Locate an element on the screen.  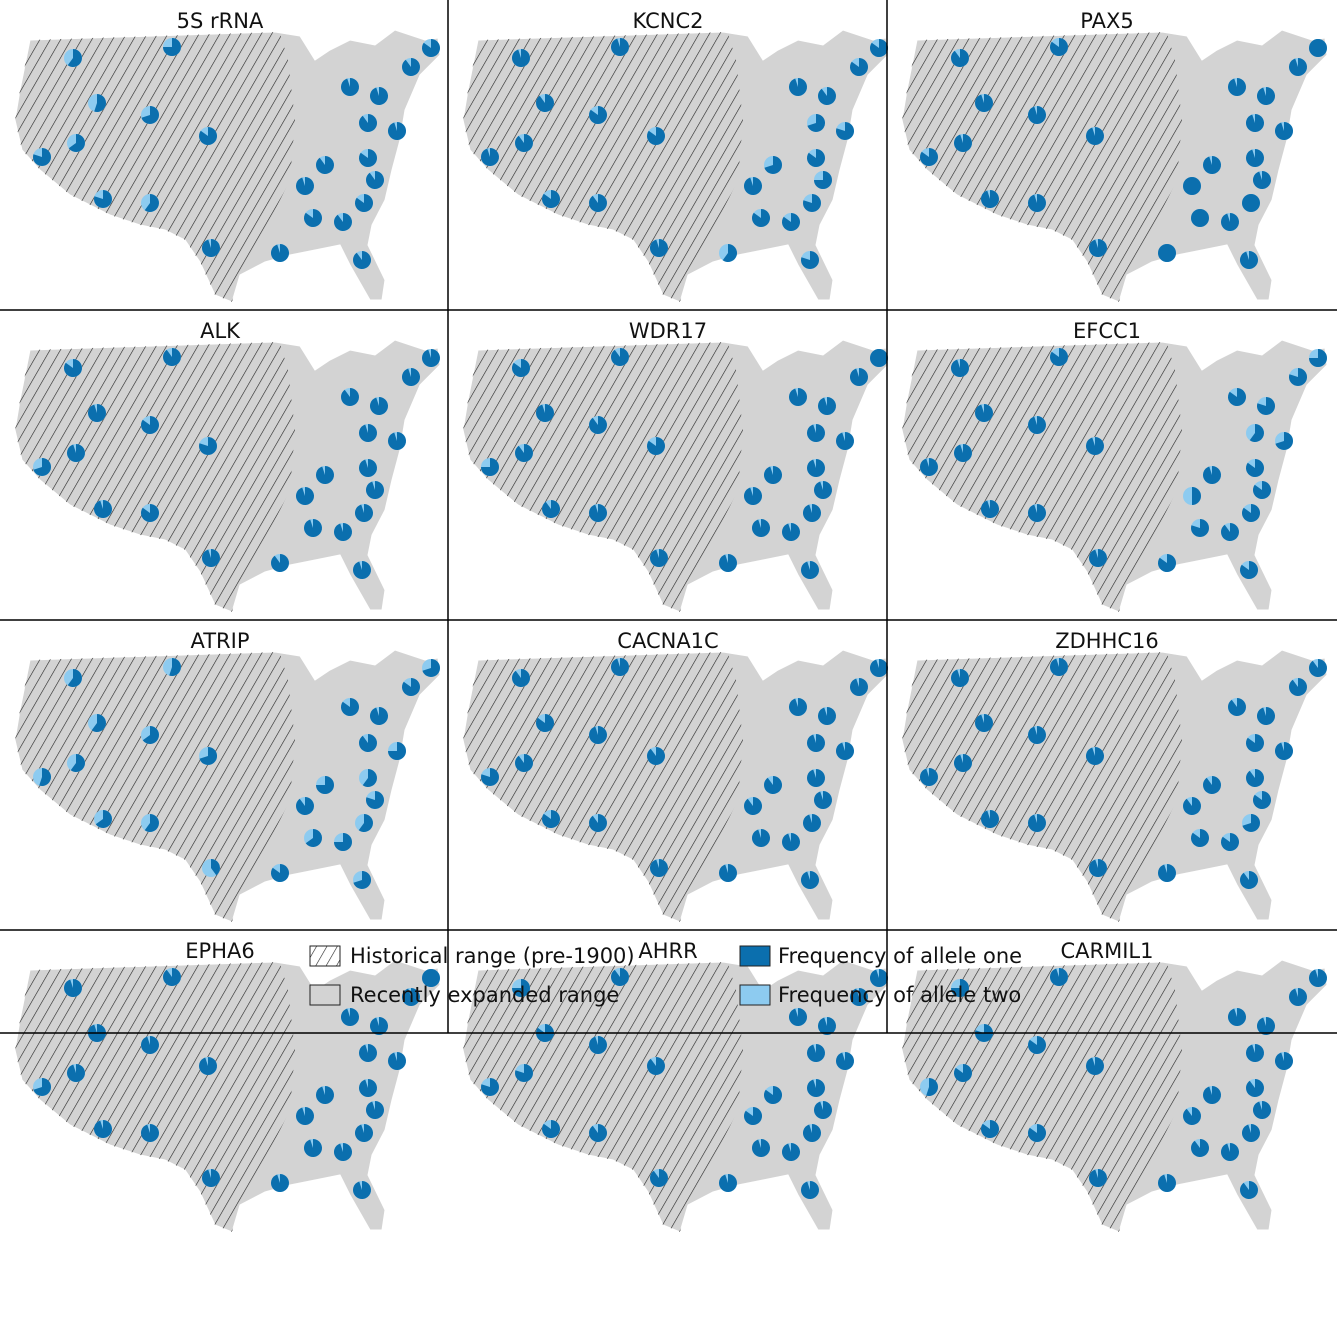
panel-title: ATRIP is located at coordinates (219, 641).